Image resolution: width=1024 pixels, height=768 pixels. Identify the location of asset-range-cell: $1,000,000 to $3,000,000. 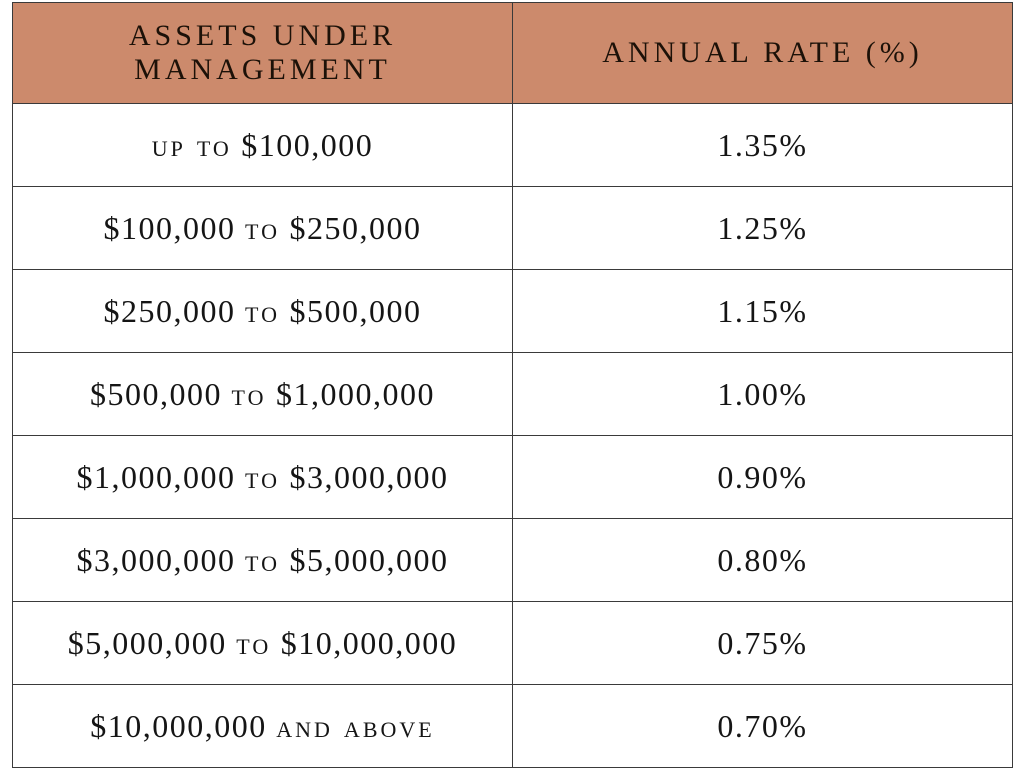
(262, 477).